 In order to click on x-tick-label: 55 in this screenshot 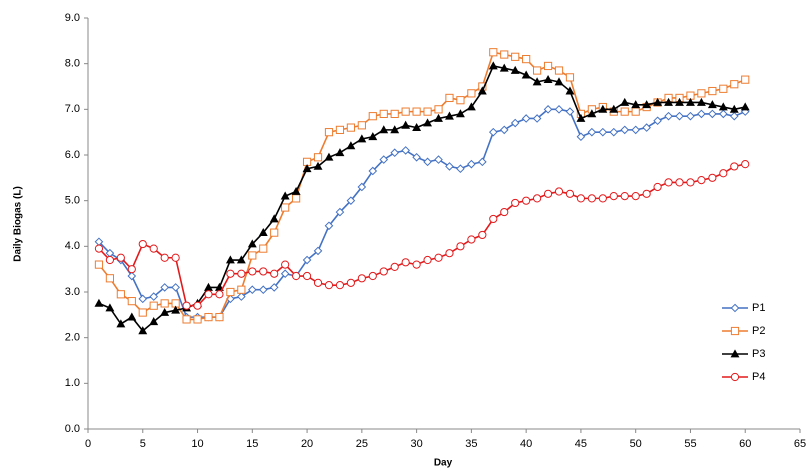, I will do `click(690, 444)`.